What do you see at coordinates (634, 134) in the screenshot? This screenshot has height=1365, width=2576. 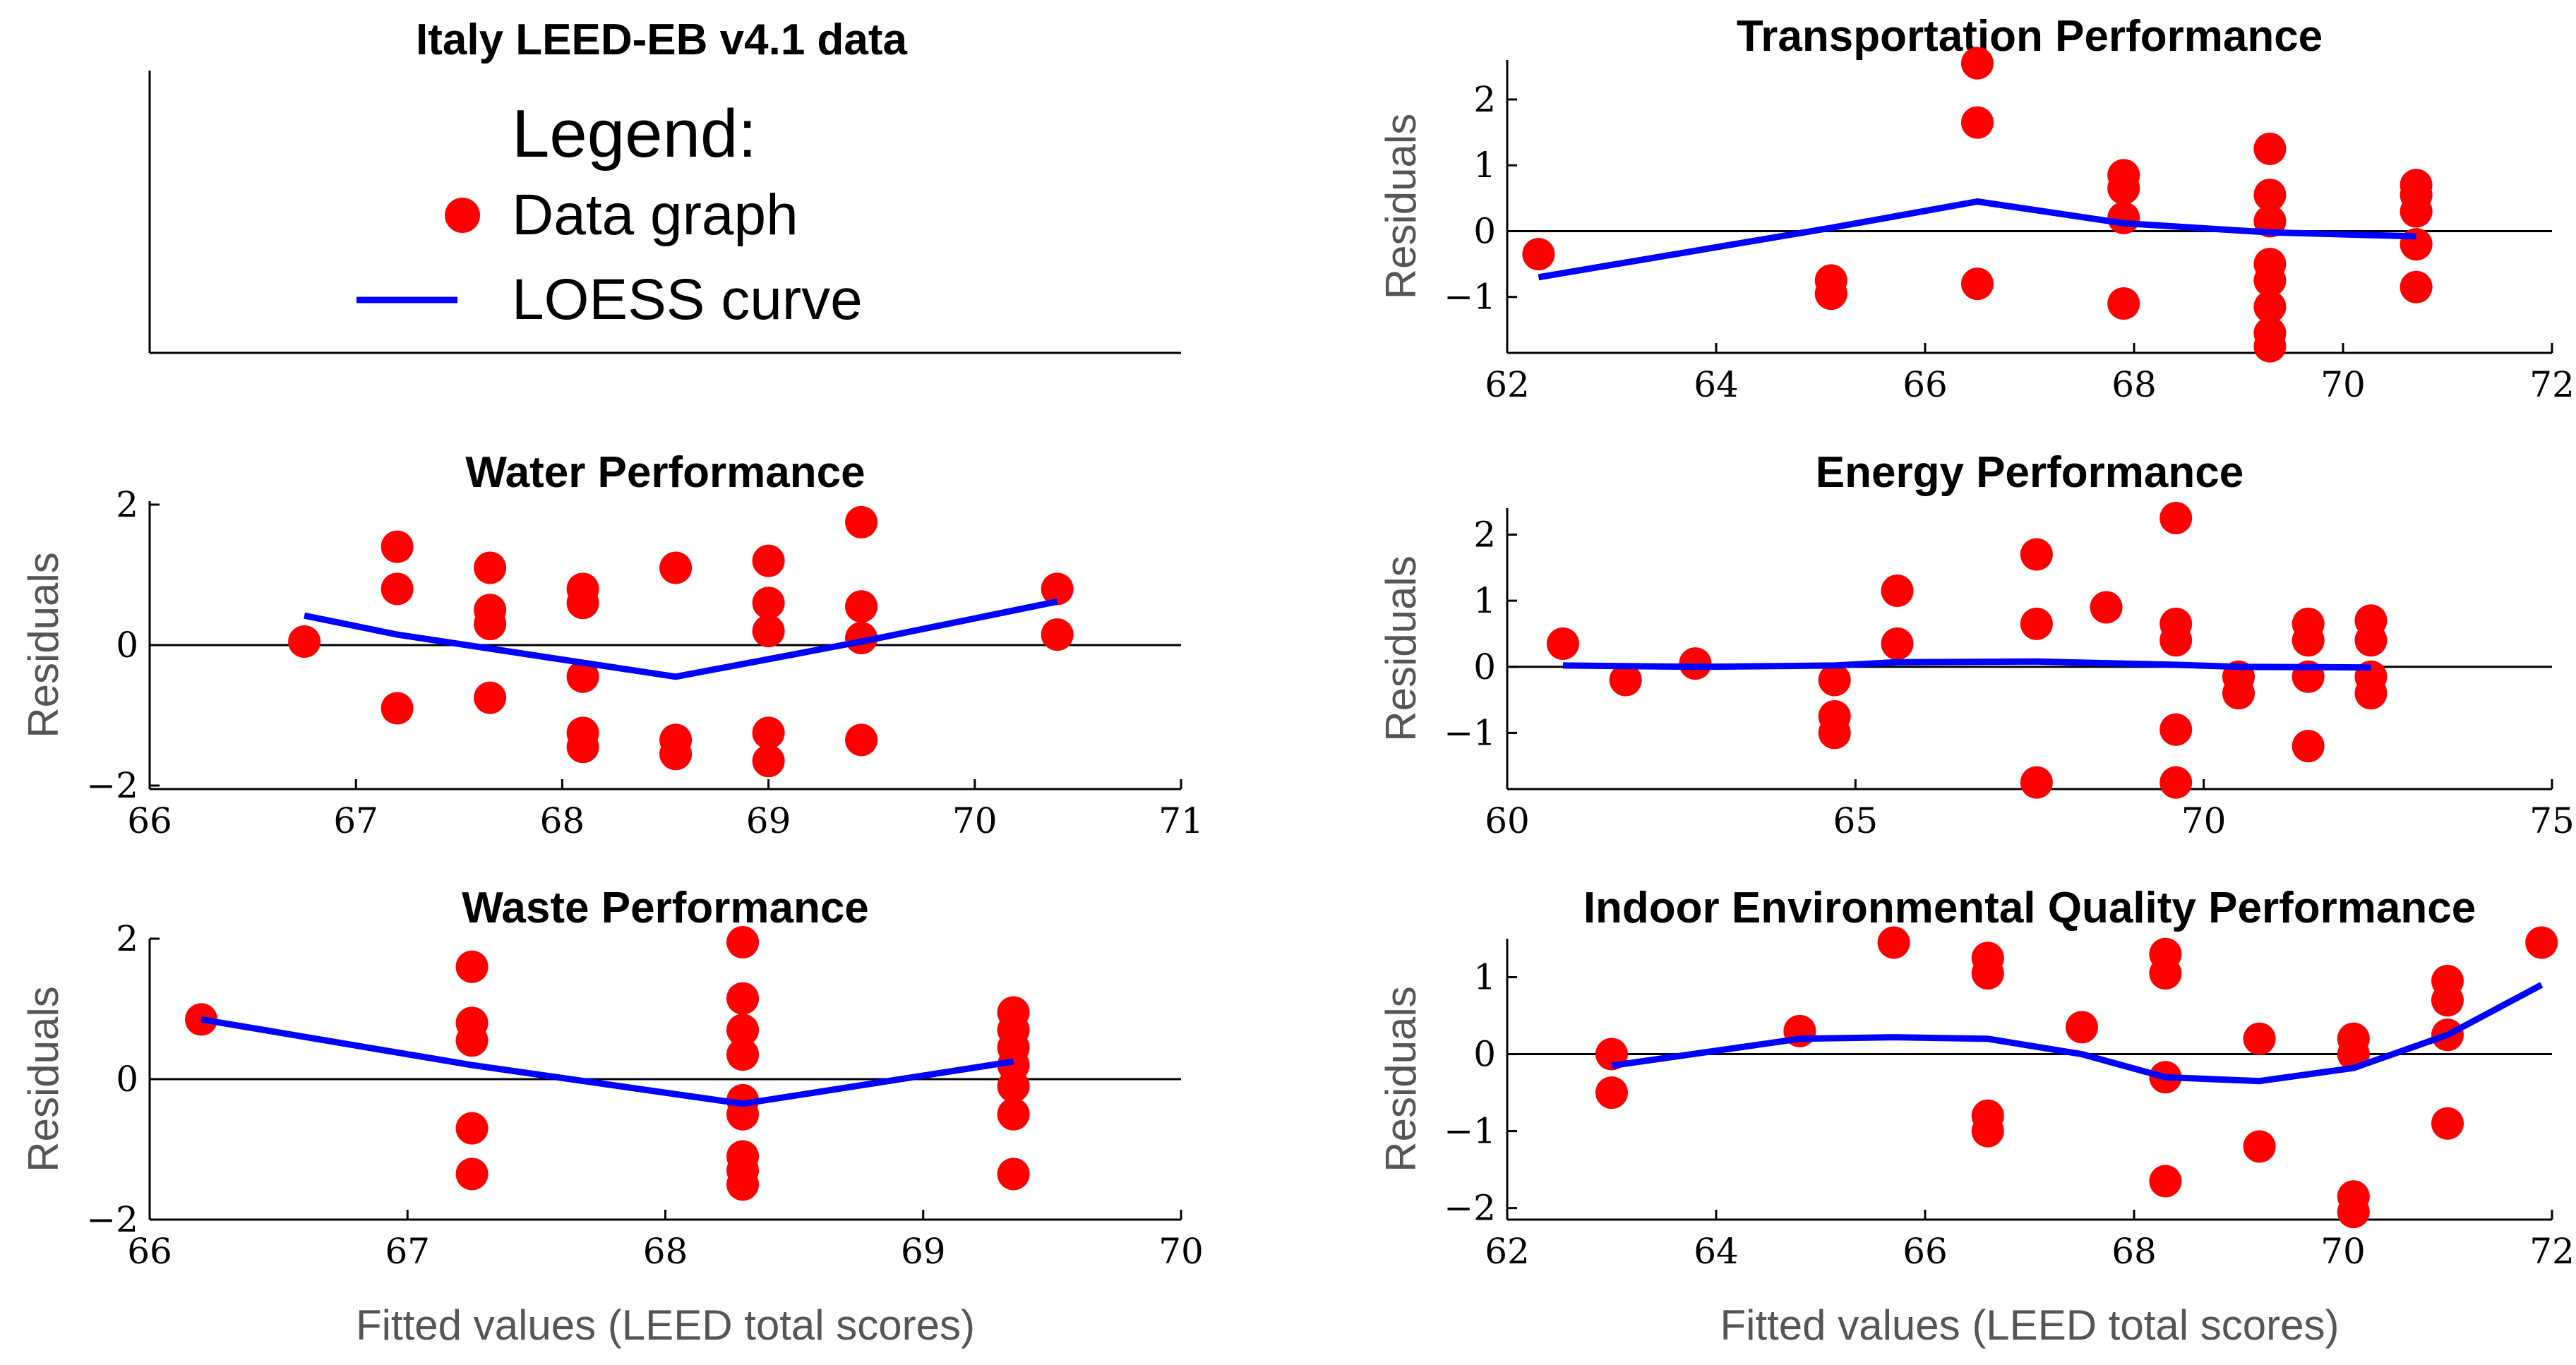 I see `legend-title: Legend:` at bounding box center [634, 134].